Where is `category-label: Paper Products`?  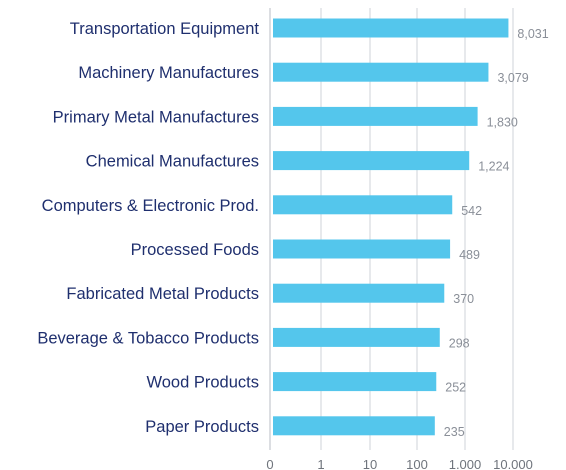 category-label: Paper Products is located at coordinates (202, 427).